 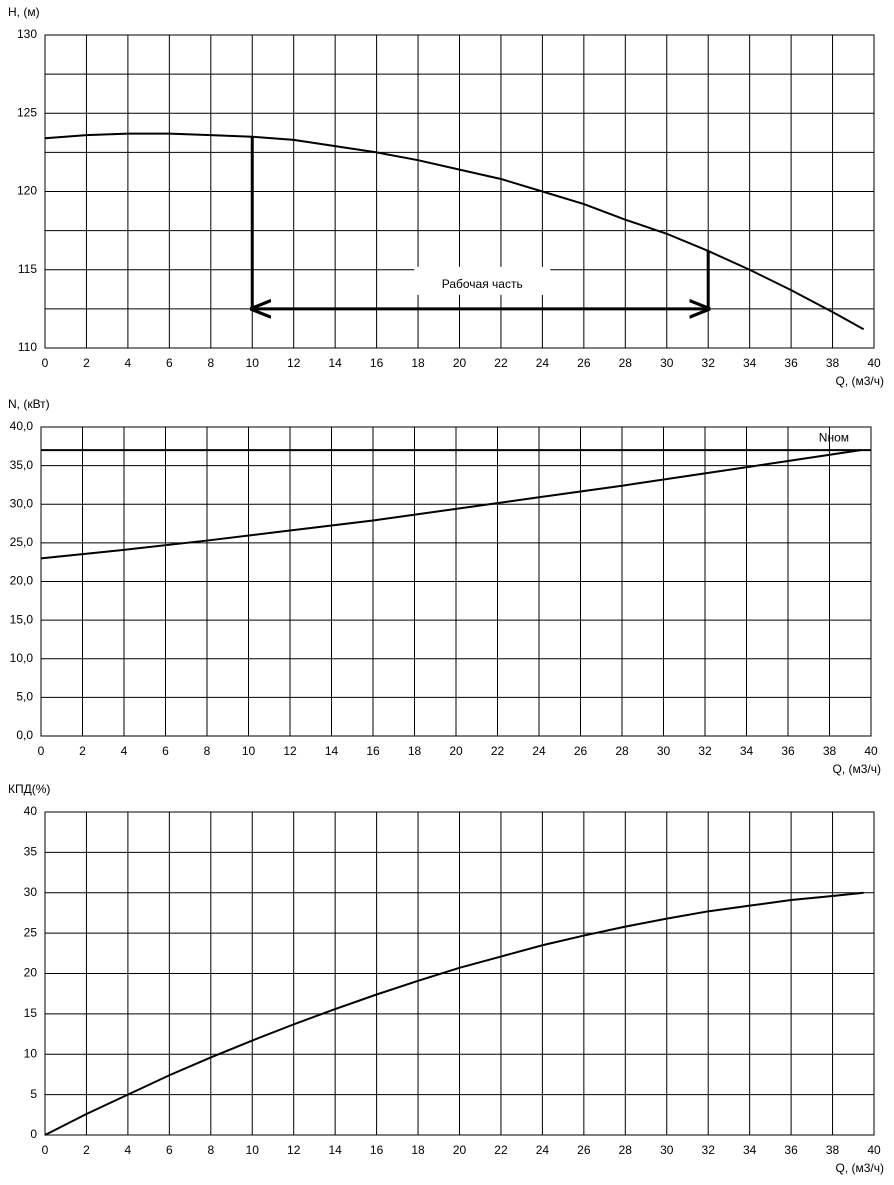 I want to click on y-tick-label: 15,0, so click(x=22, y=619).